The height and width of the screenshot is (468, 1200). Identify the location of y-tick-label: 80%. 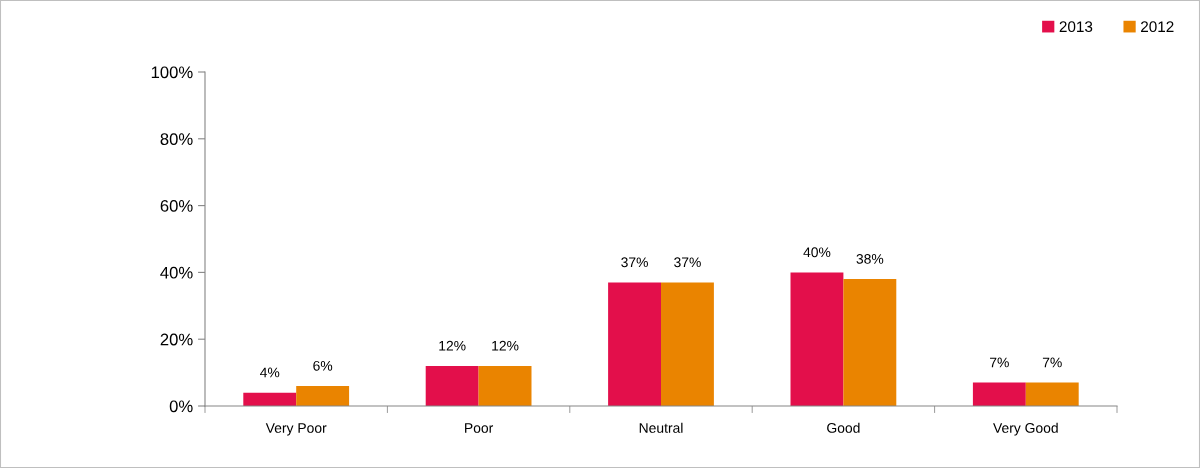
(176, 139).